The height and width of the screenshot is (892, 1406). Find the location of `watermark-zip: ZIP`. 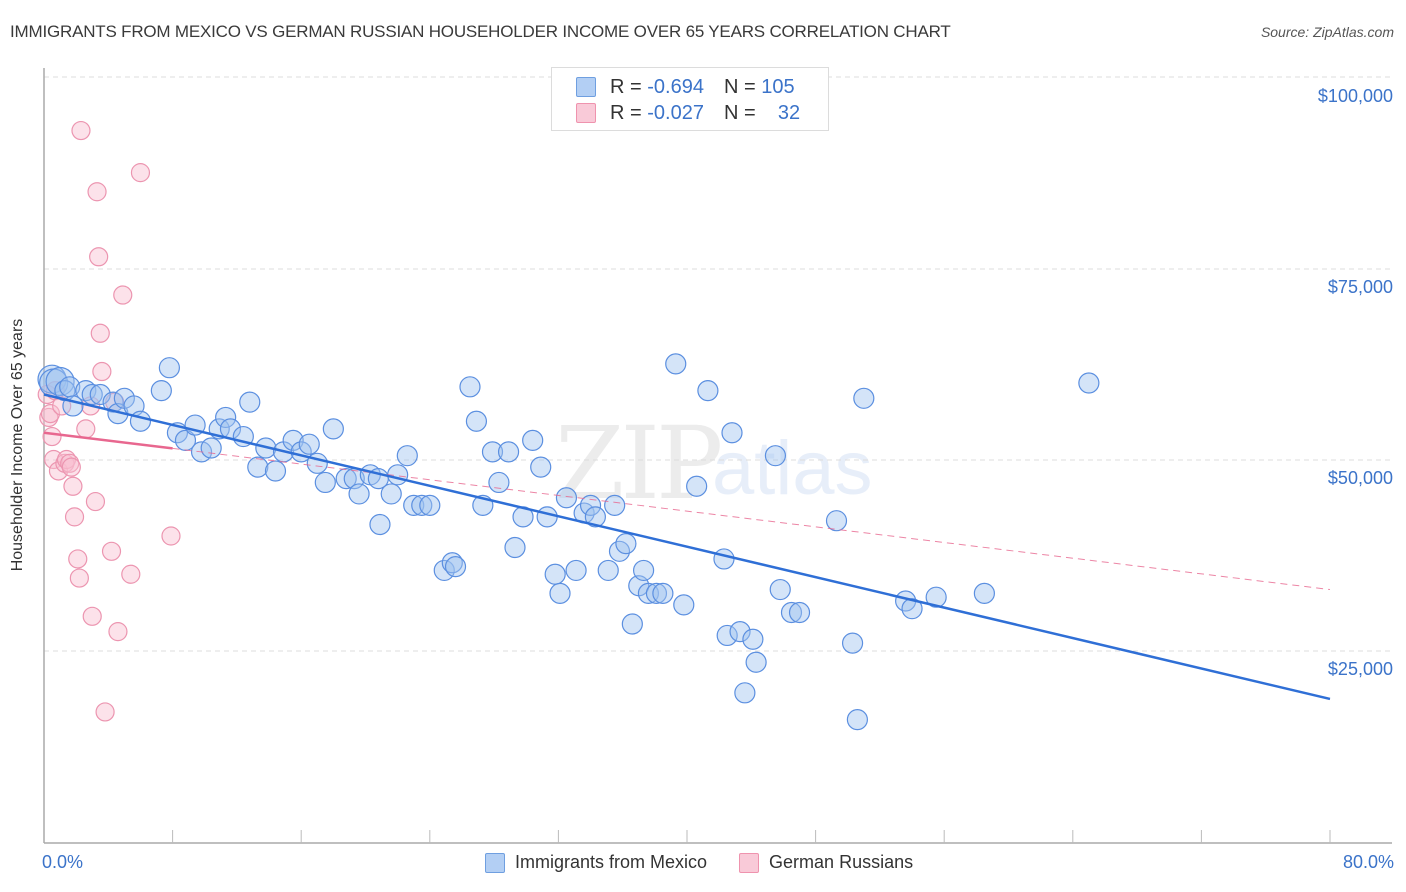

watermark-zip: ZIP is located at coordinates (639, 463).